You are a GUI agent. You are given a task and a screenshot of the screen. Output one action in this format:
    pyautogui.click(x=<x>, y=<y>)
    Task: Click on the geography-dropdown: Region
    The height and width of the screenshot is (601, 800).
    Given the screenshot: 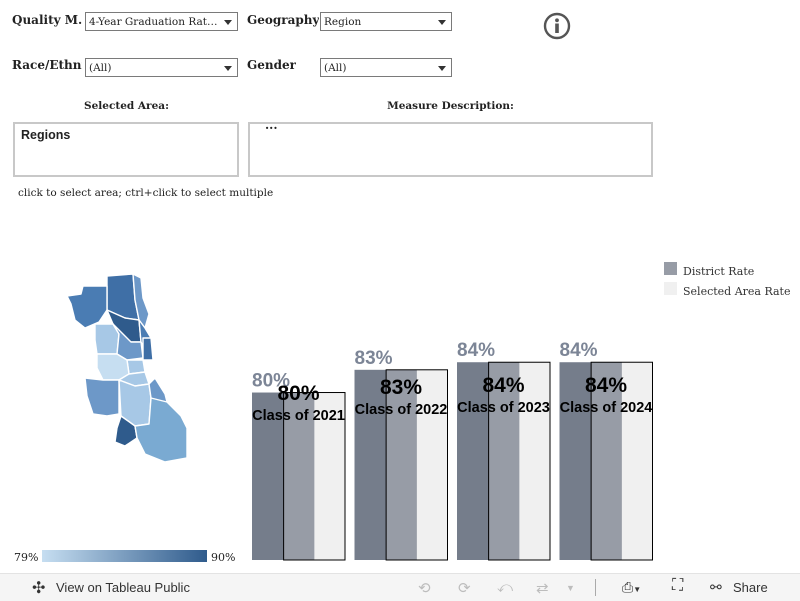 What is the action you would take?
    pyautogui.click(x=386, y=21)
    